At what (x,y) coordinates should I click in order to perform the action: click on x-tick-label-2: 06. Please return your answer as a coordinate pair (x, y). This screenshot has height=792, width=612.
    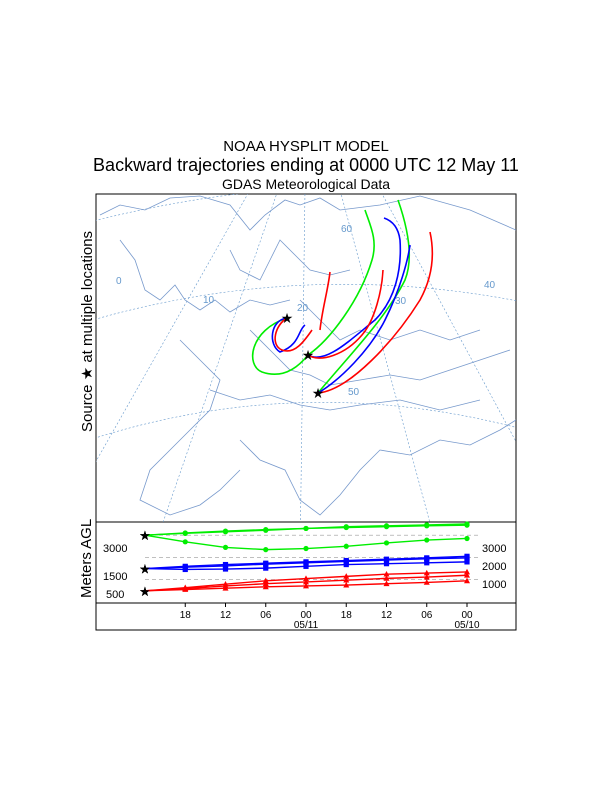
    Looking at the image, I should click on (266, 615).